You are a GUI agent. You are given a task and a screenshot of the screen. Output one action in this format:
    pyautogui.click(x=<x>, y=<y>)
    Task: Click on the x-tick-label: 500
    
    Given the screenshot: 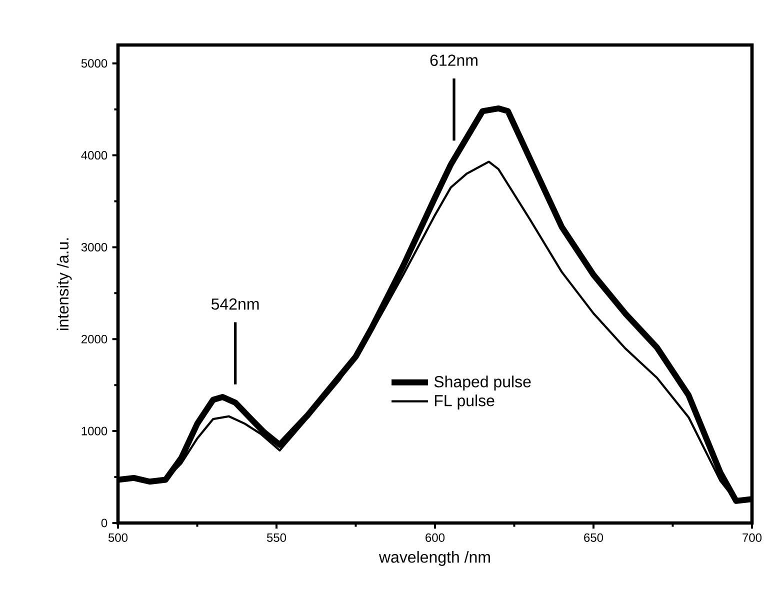 What is the action you would take?
    pyautogui.click(x=118, y=537)
    